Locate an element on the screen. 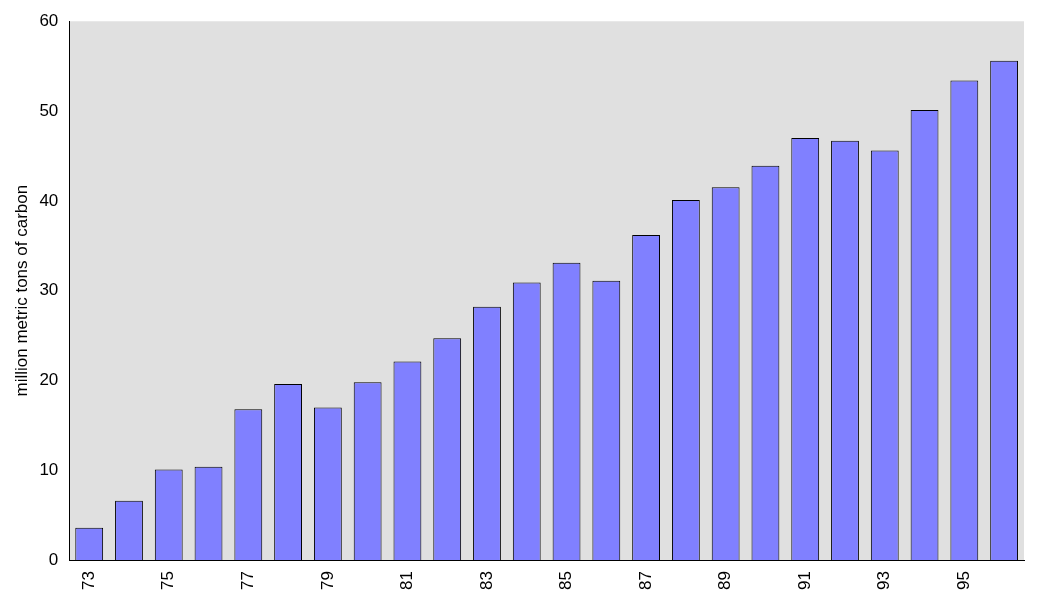 This screenshot has height=601, width=1038. x-tick-label: 95 is located at coordinates (964, 581).